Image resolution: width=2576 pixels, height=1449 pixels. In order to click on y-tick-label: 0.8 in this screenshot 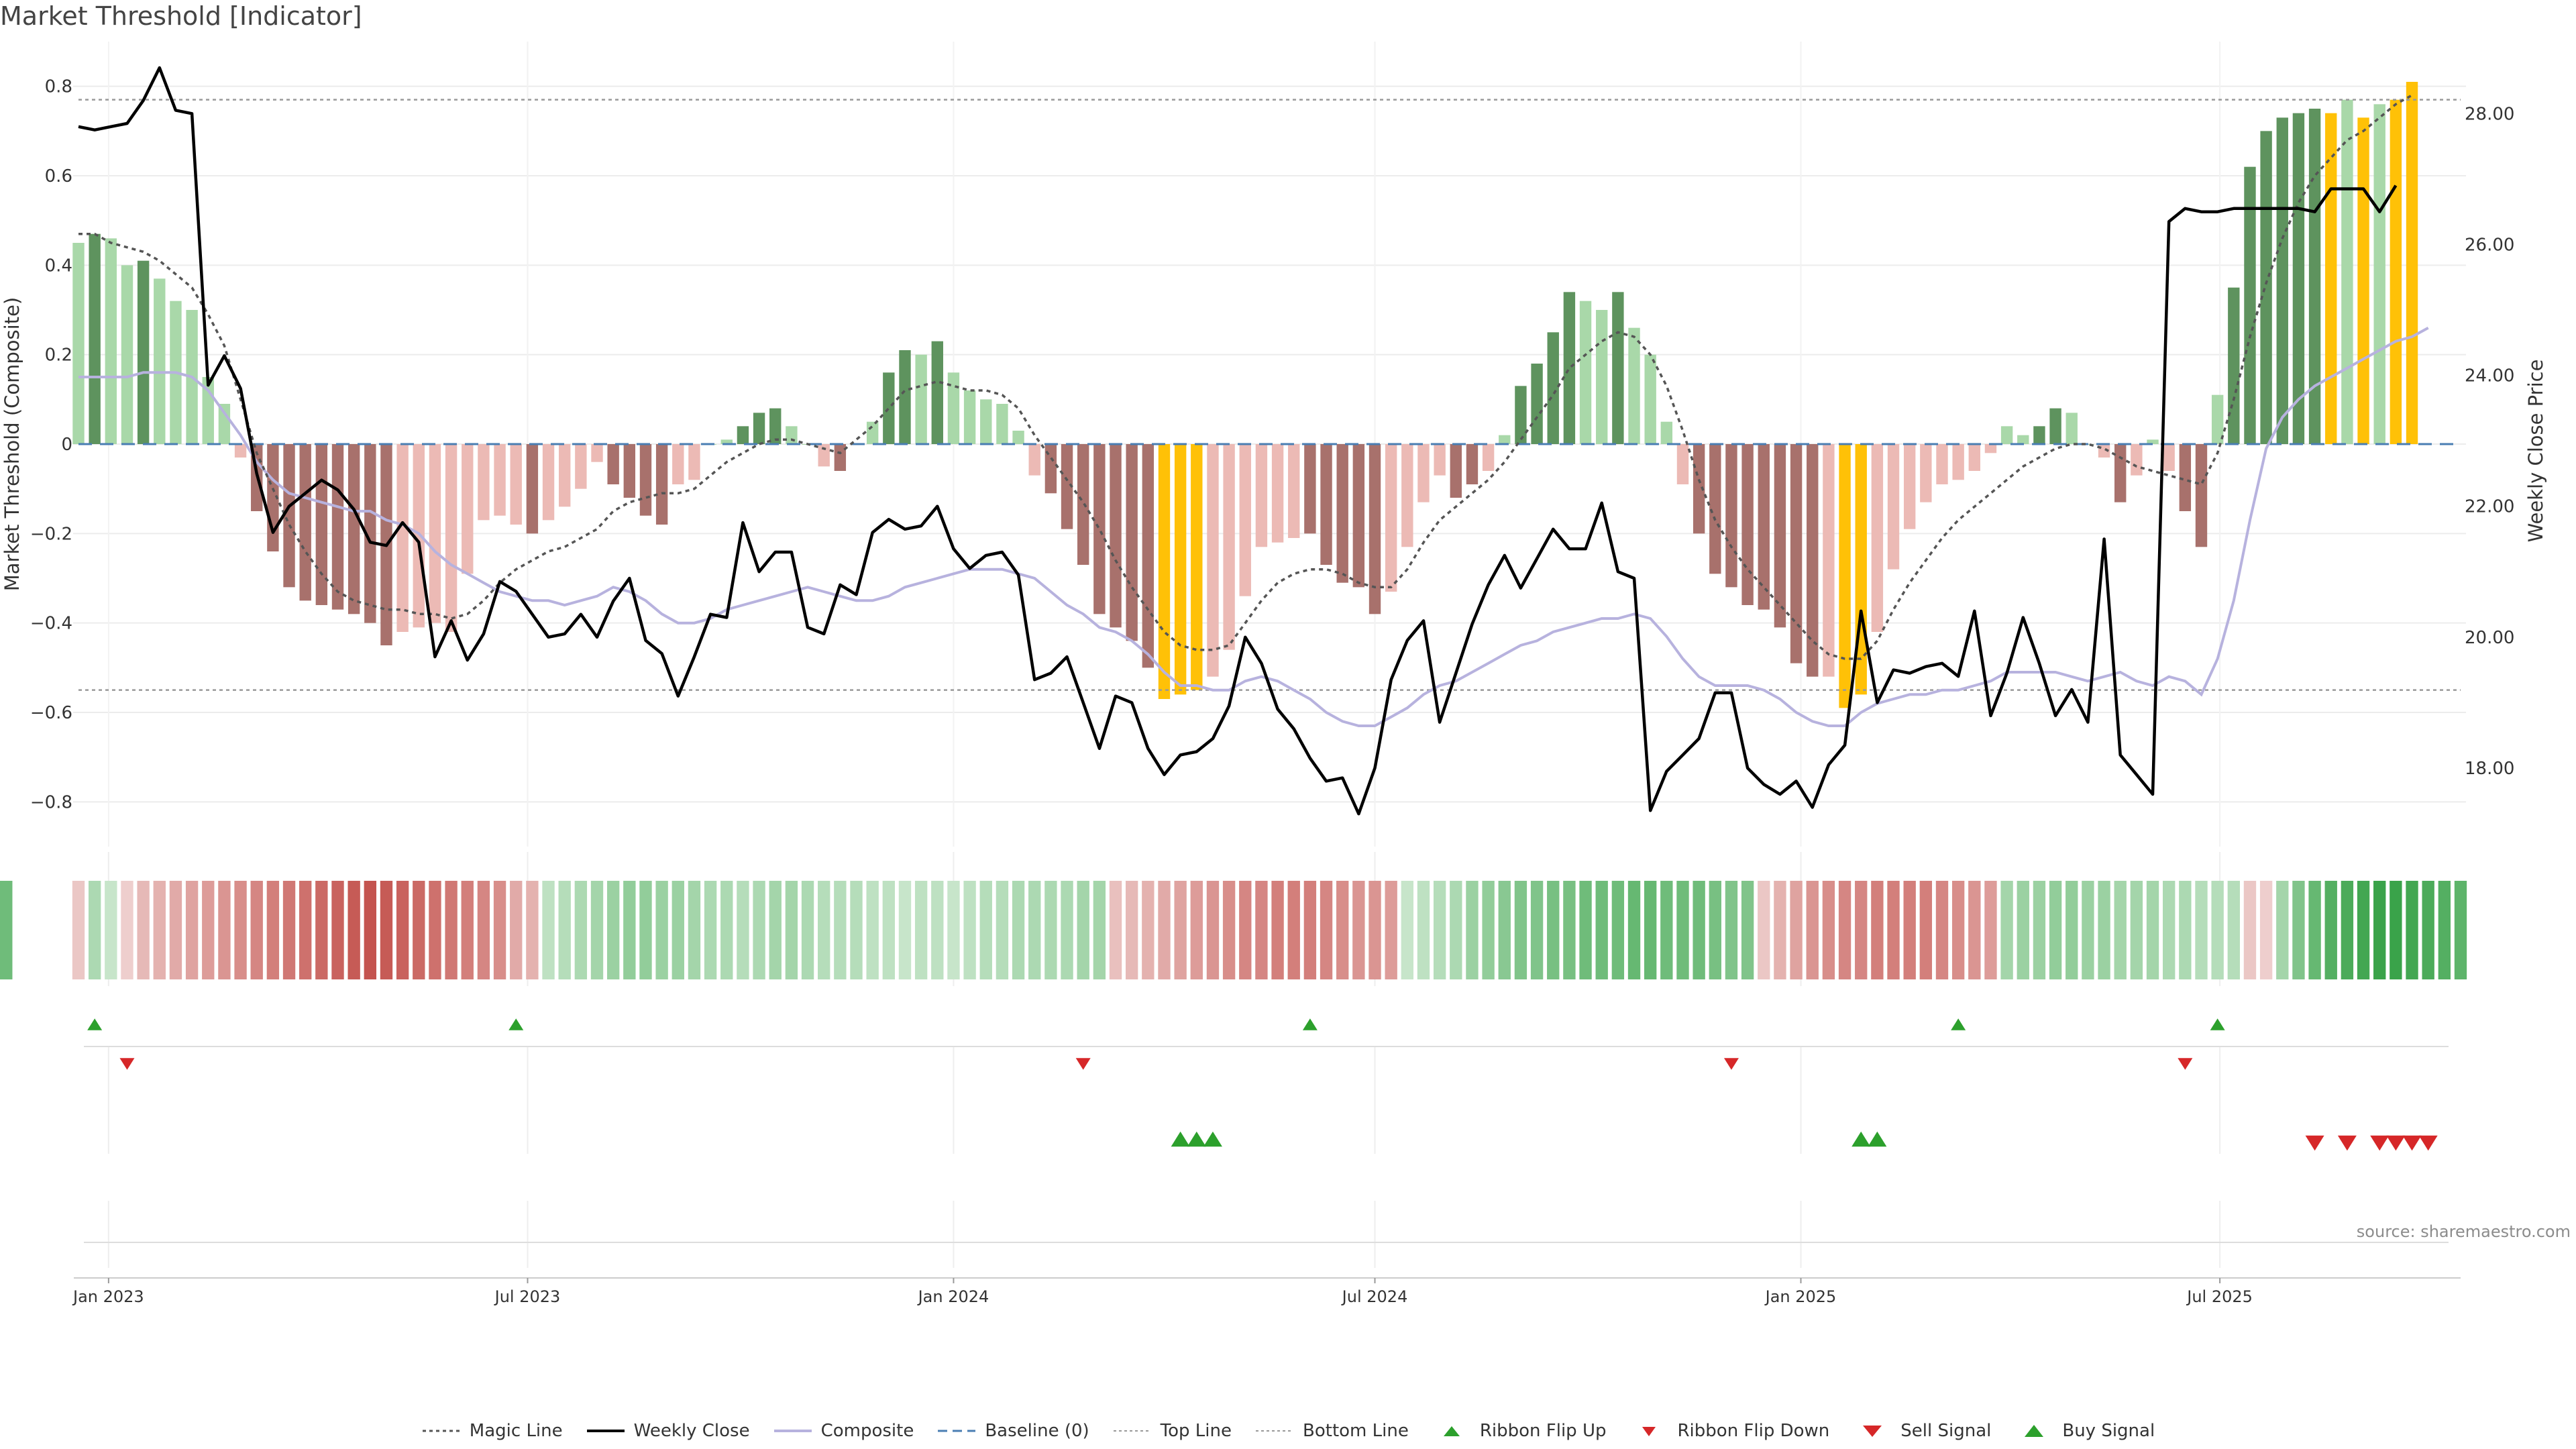, I will do `click(58, 87)`.